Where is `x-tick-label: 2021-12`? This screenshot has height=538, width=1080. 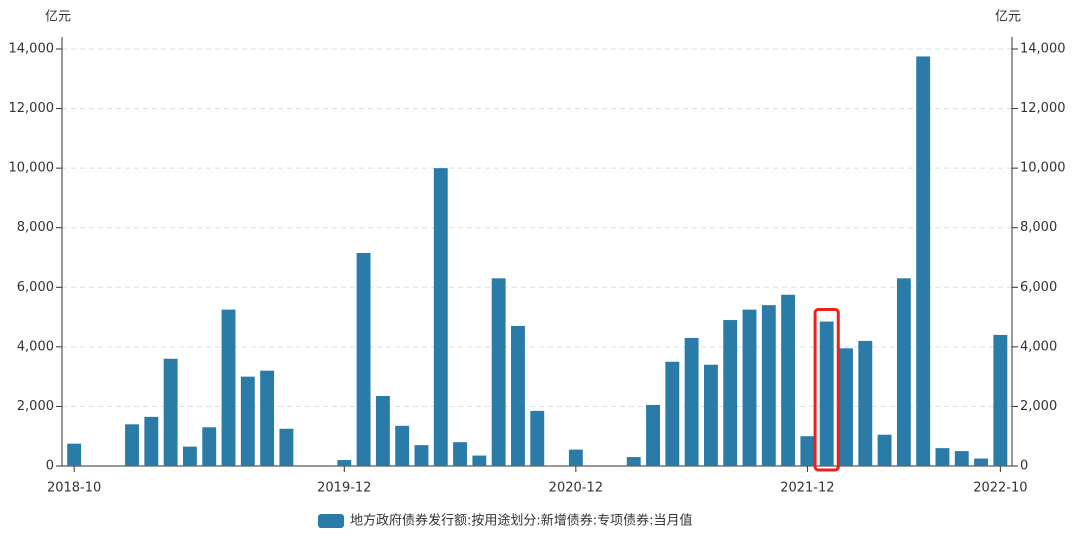 x-tick-label: 2021-12 is located at coordinates (807, 488).